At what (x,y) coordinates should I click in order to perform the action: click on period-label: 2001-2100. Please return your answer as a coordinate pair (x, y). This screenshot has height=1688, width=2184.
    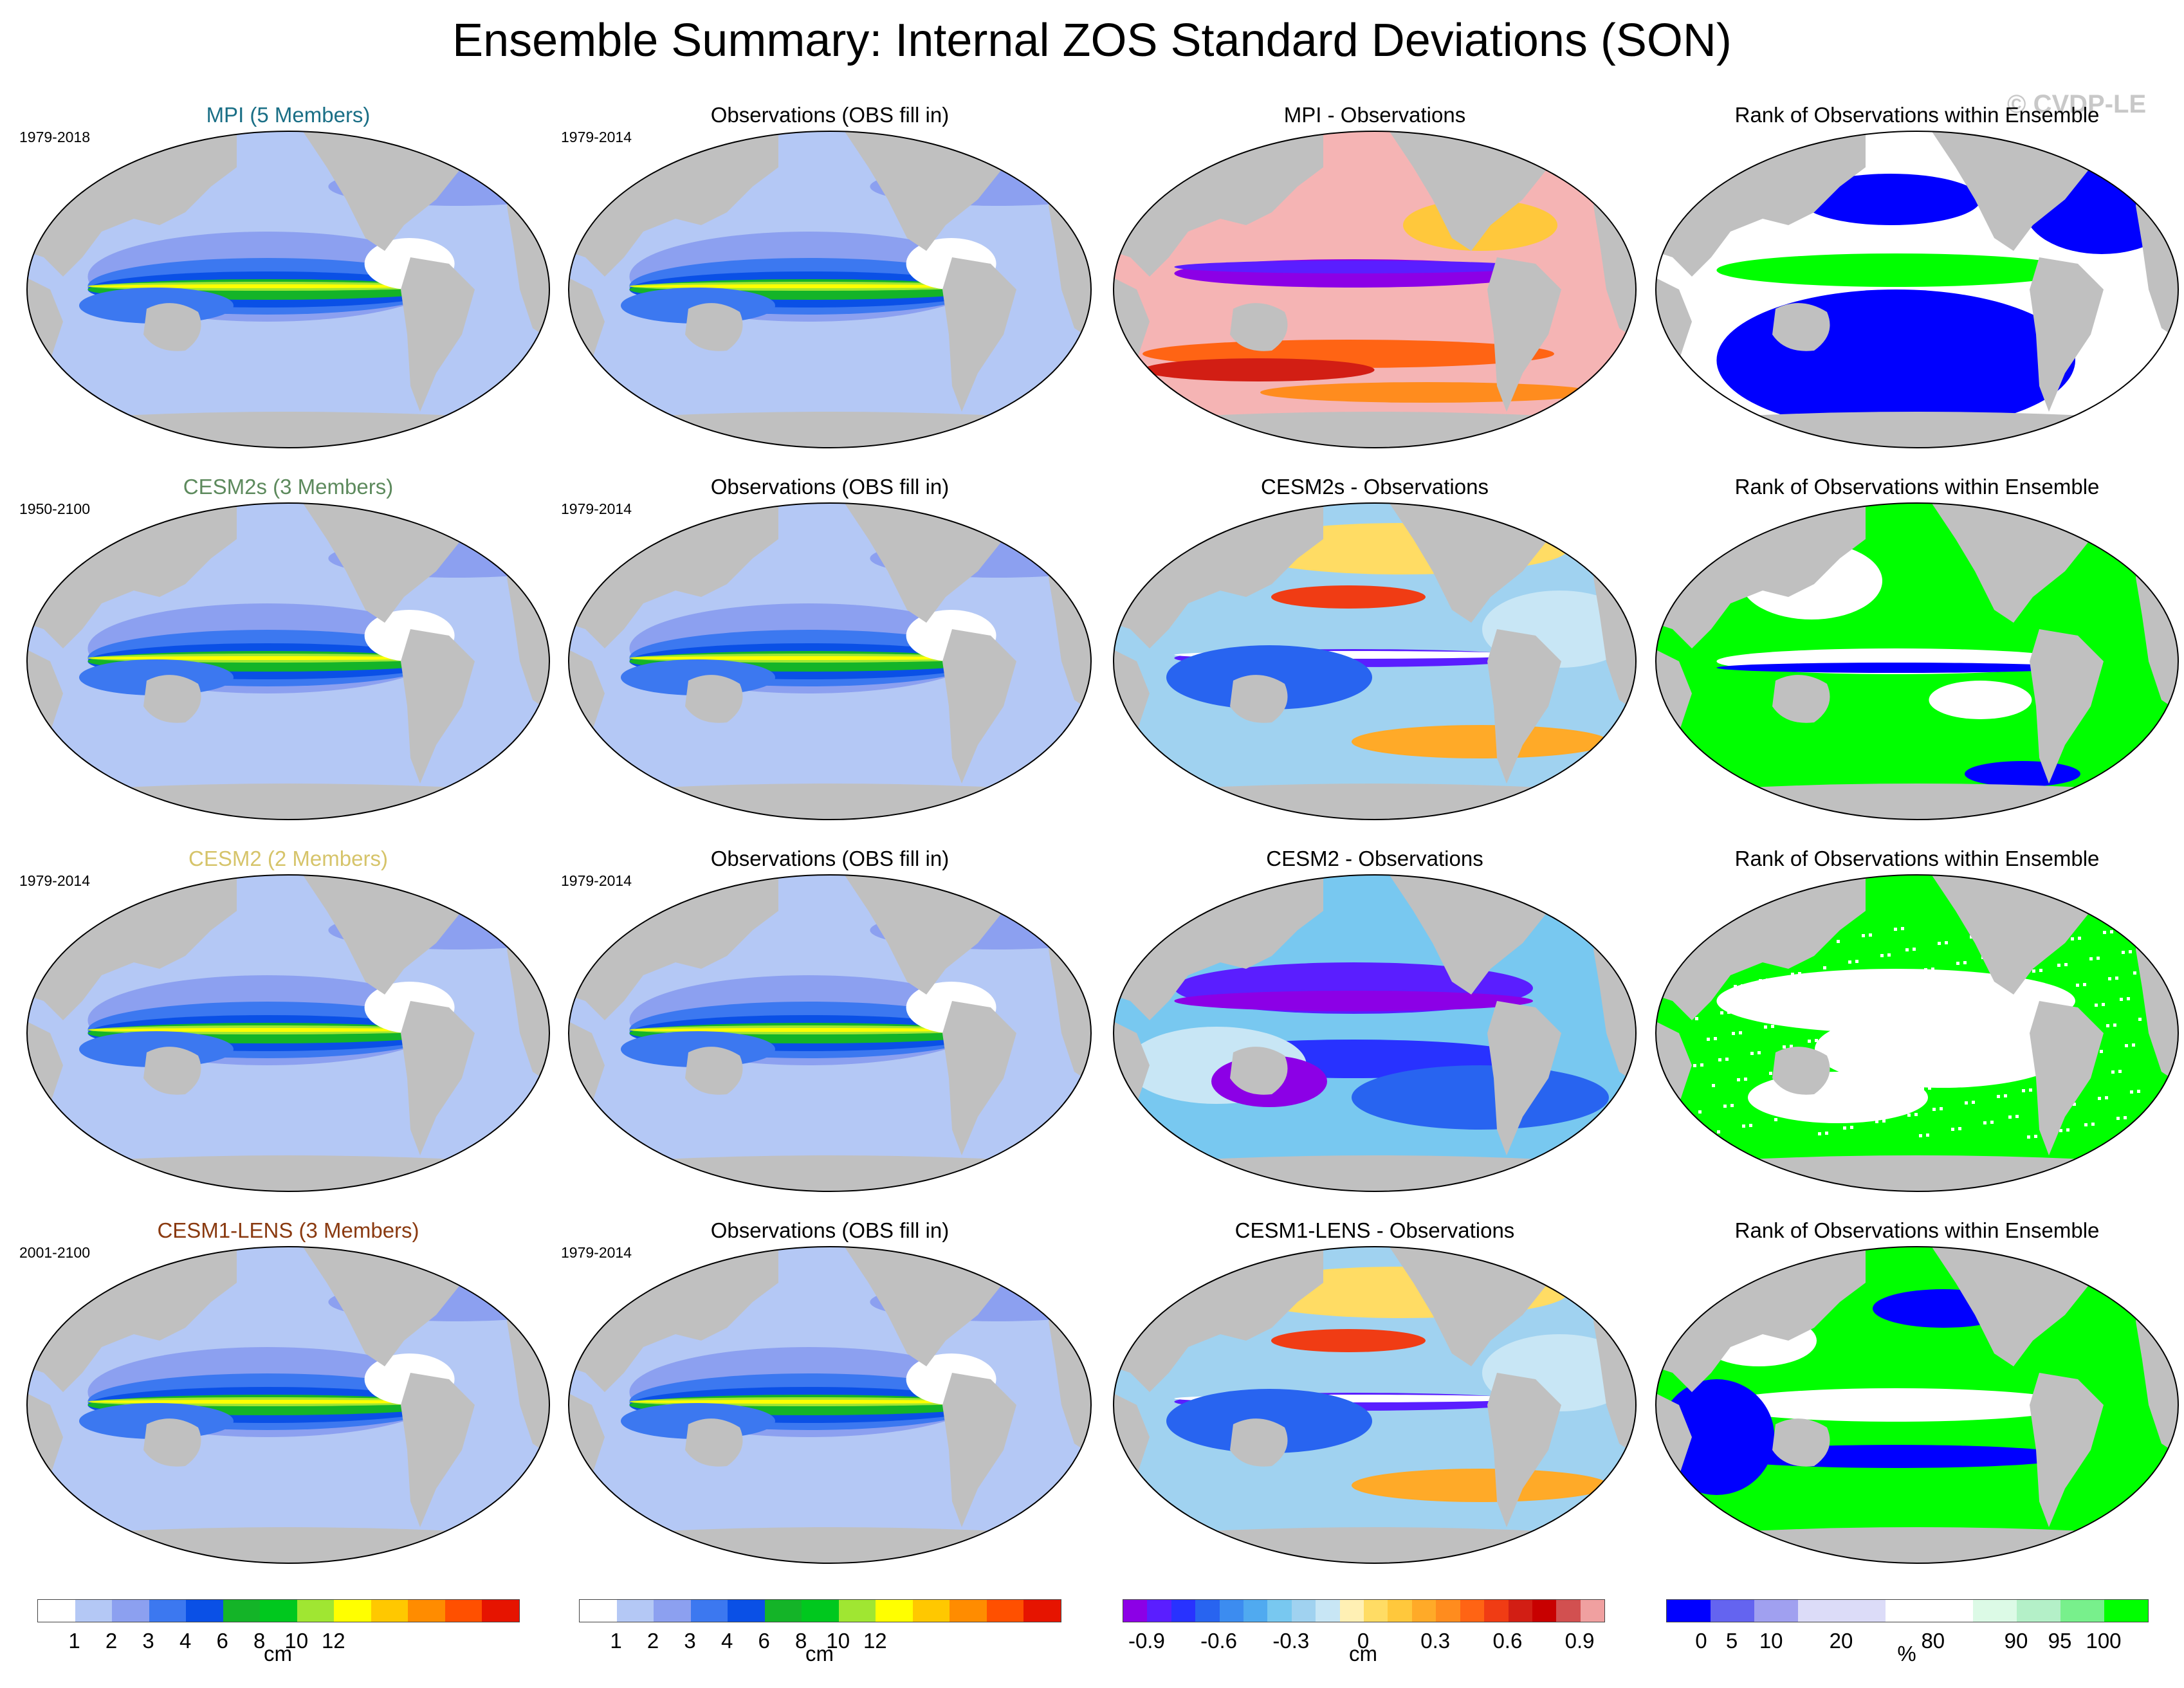
    Looking at the image, I should click on (55, 1252).